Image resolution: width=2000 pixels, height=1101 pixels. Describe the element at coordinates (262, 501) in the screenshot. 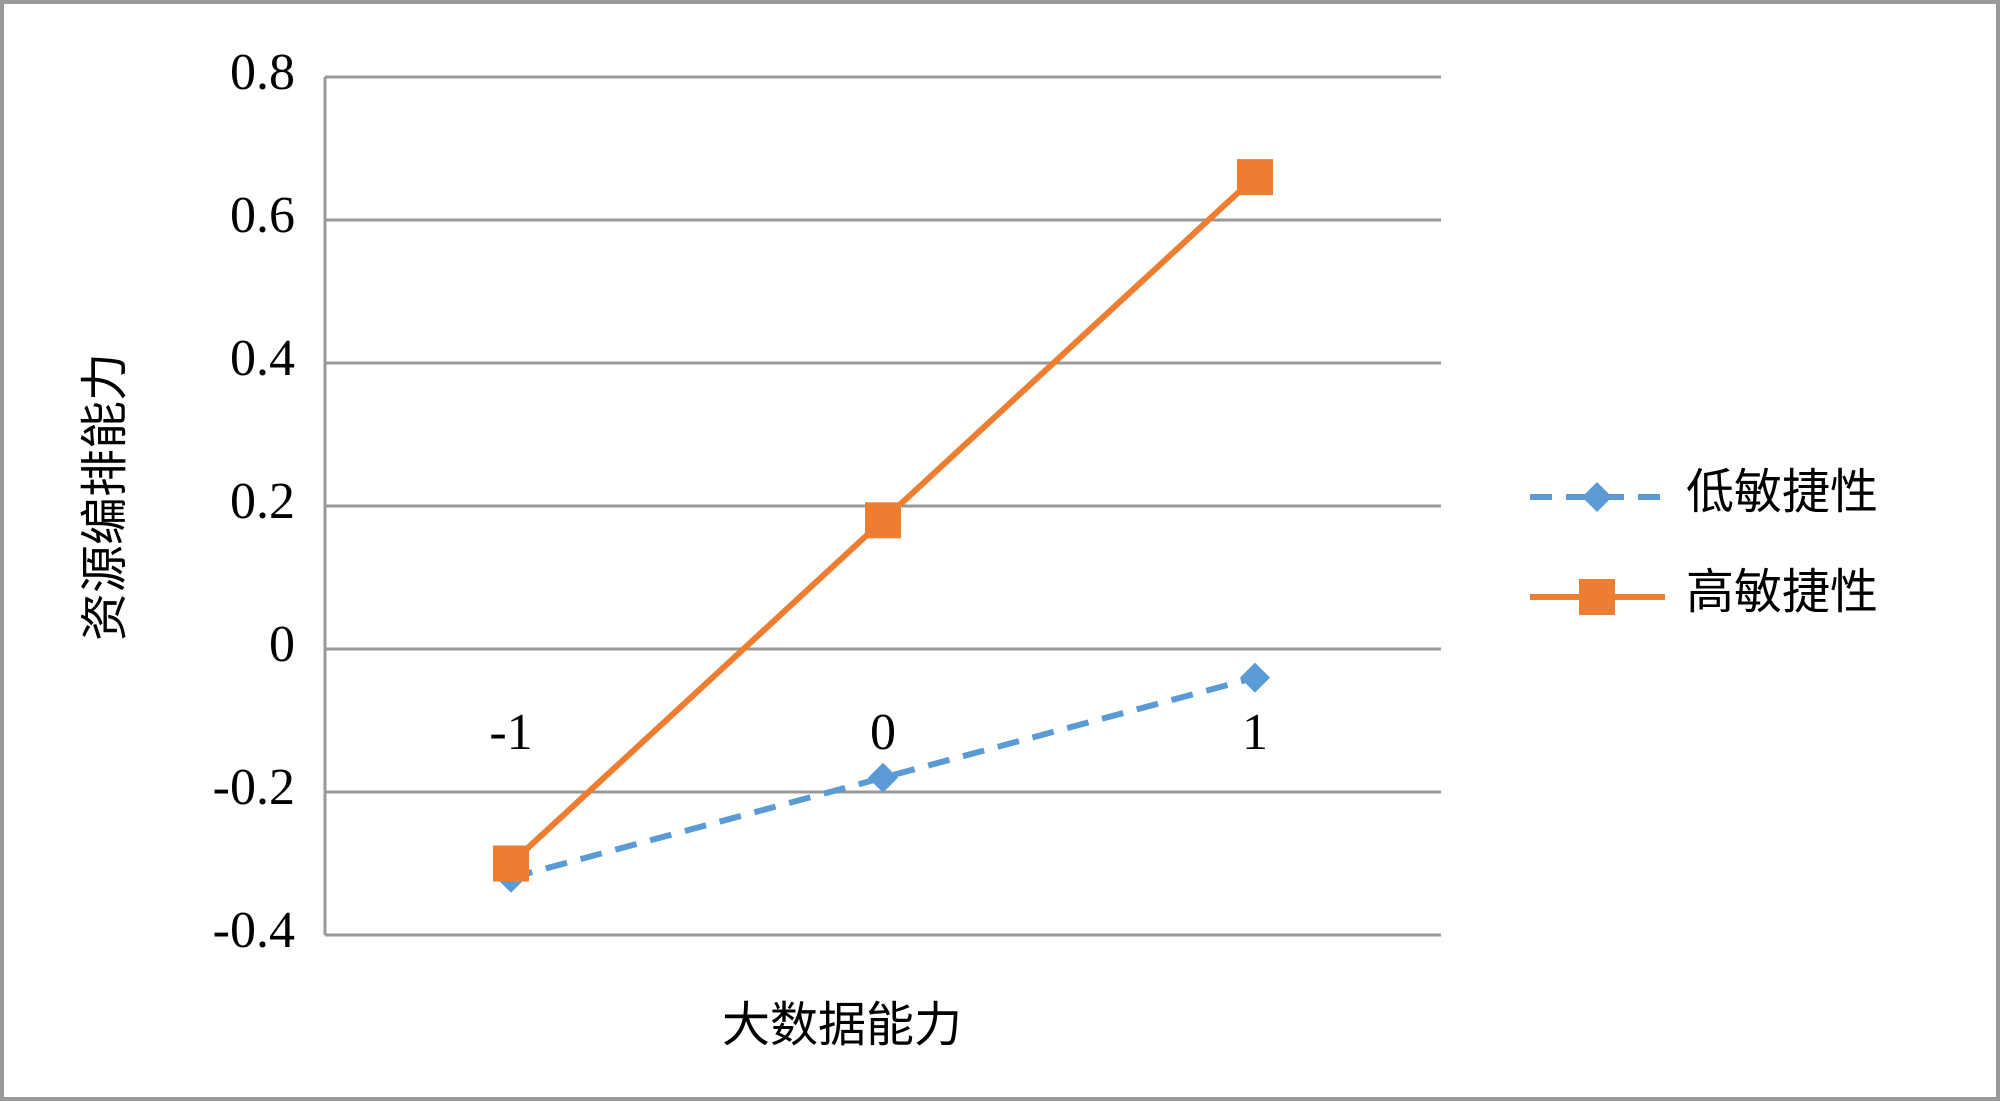

I see `y-tick-label: 0.2` at that location.